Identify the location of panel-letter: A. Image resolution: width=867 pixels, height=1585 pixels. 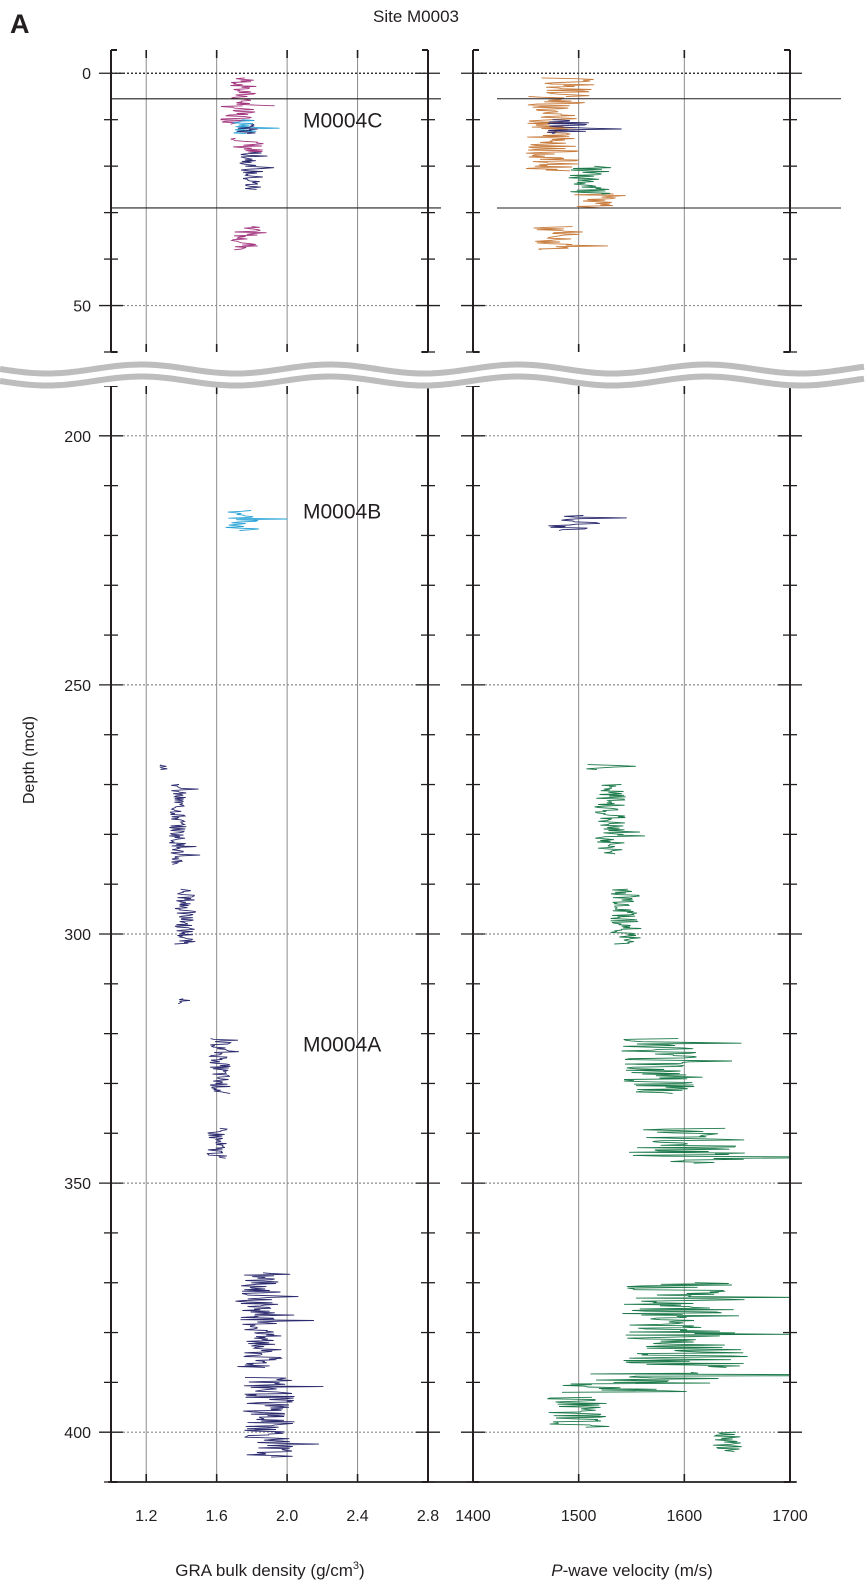
(20, 24).